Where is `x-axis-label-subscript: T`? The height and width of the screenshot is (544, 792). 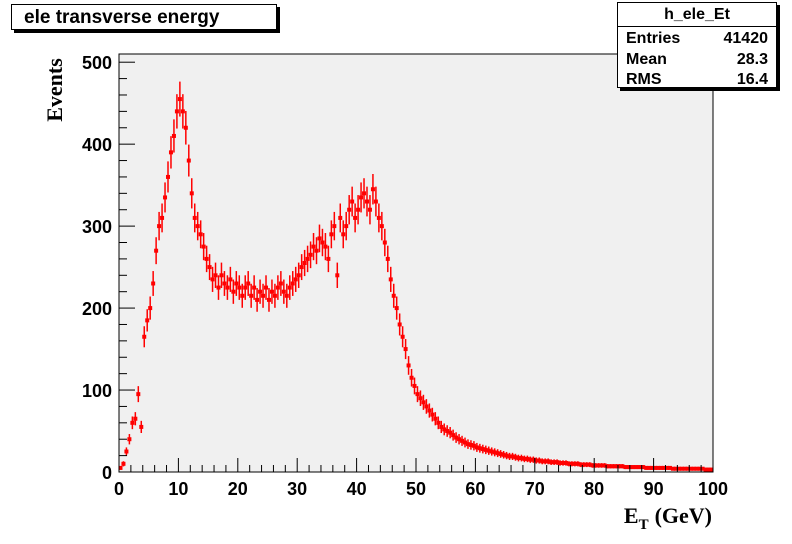
x-axis-label-subscript: T is located at coordinates (644, 525).